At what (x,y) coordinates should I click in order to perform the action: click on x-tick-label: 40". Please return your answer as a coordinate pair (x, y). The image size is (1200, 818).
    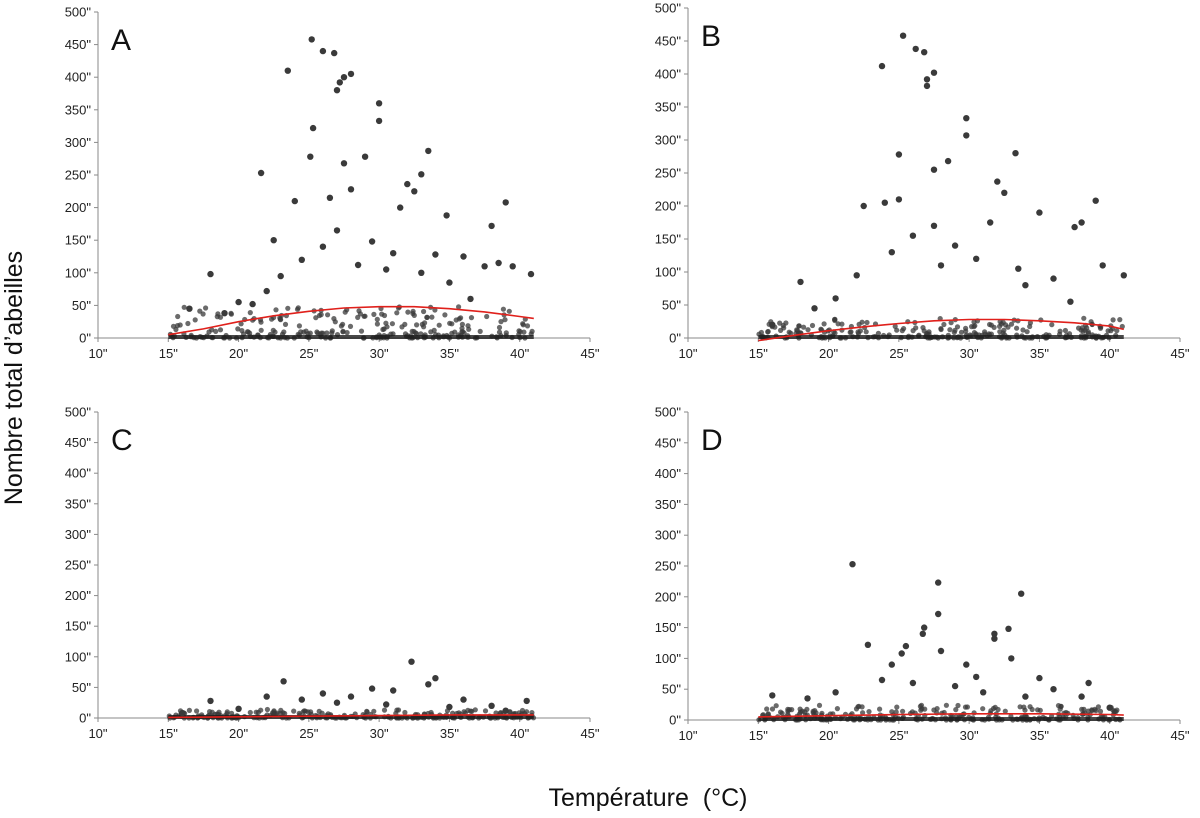
    Looking at the image, I should click on (1109, 735).